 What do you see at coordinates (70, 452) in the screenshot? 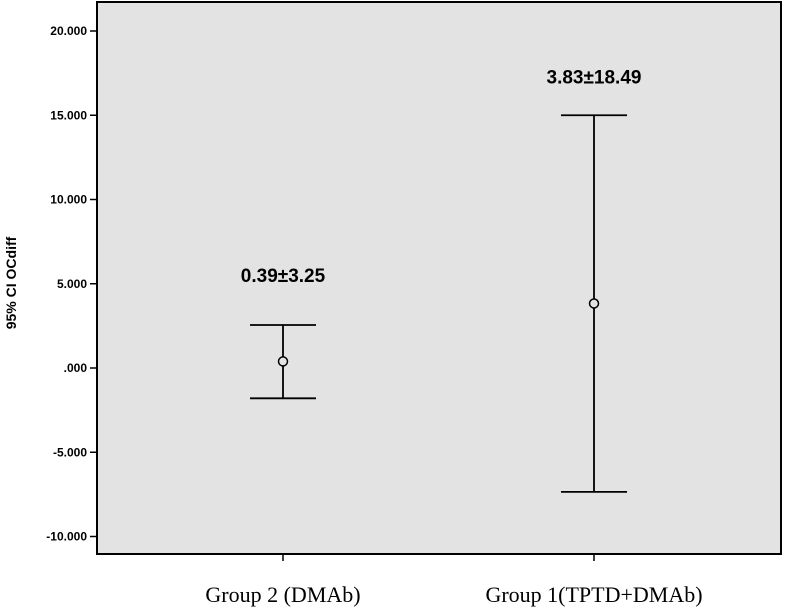
I see `y-tick-label: -5.000` at bounding box center [70, 452].